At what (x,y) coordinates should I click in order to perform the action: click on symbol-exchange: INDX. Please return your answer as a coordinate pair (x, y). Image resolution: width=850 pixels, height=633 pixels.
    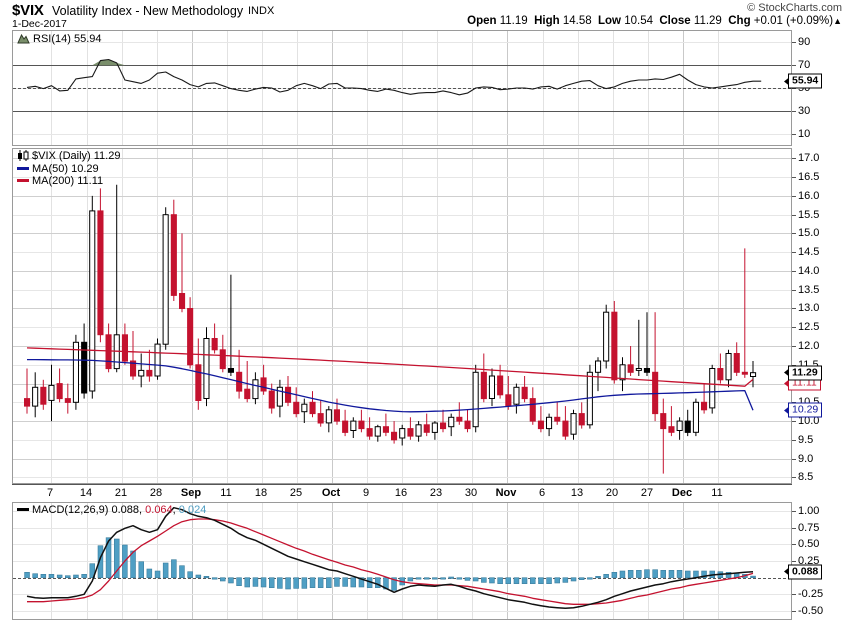
    Looking at the image, I should click on (261, 11).